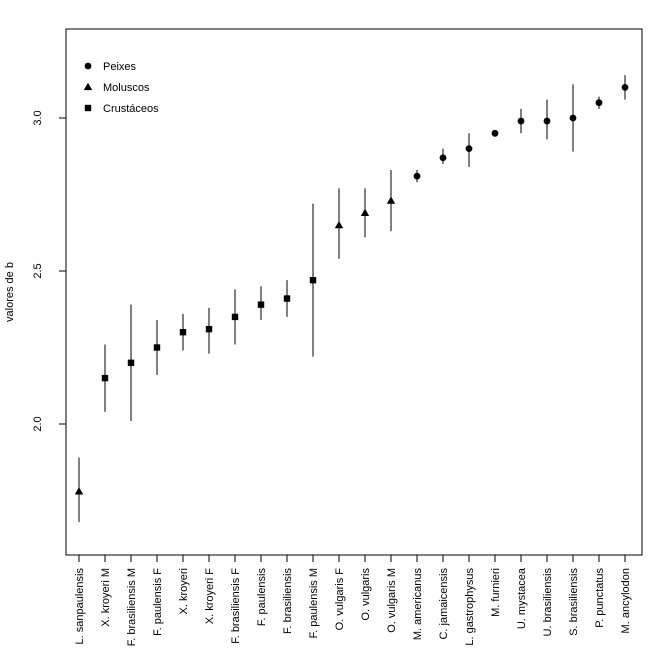 Image resolution: width=671 pixels, height=671 pixels. I want to click on x-tick-label: F. brasiliensis, so click(288, 601).